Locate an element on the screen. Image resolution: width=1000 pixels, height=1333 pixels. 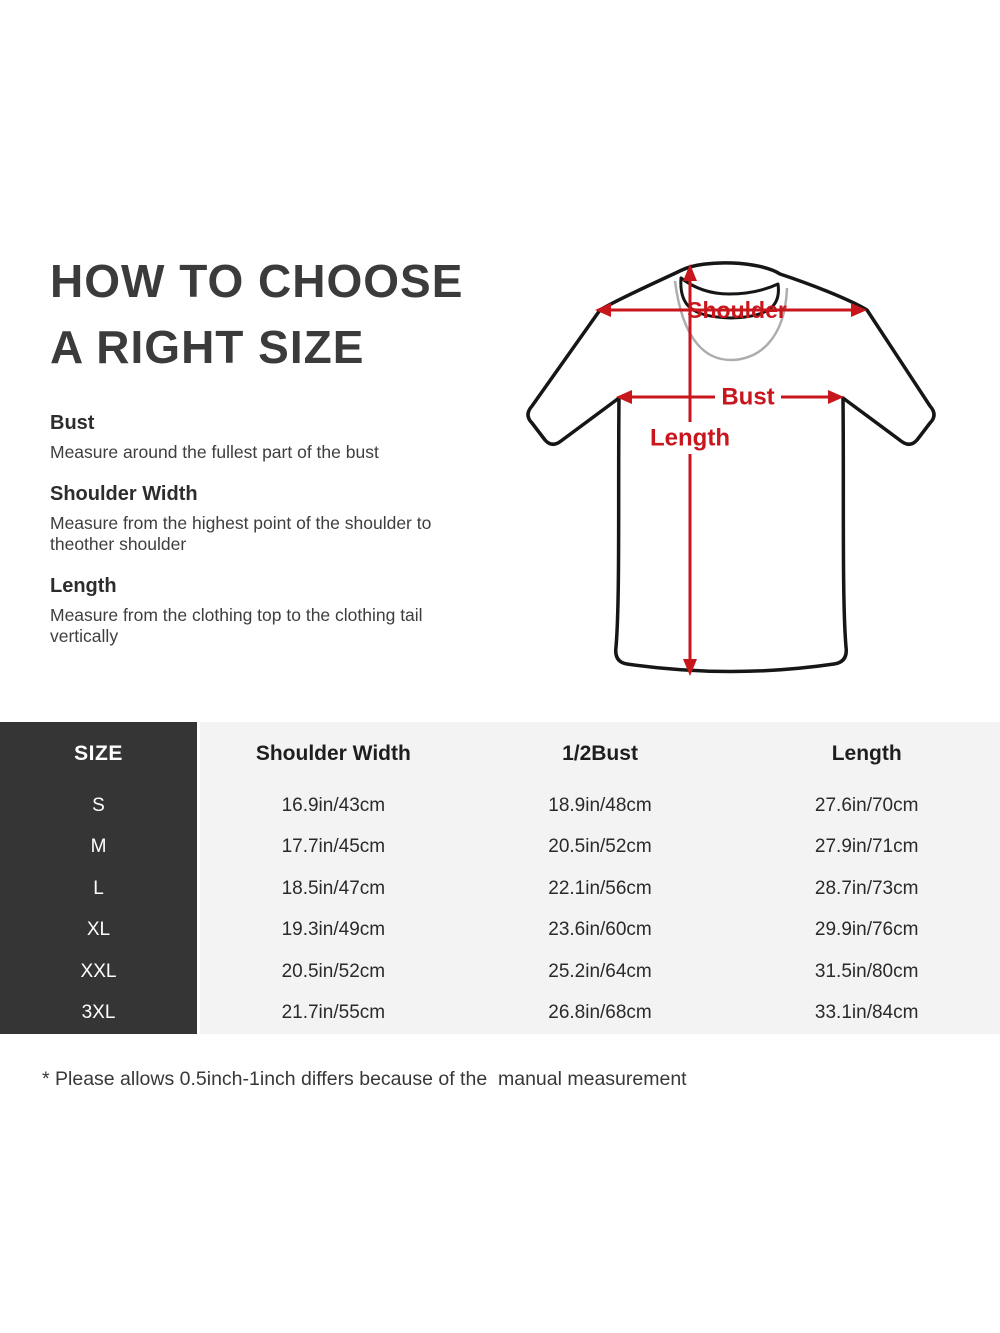
table-cell: 27.6in/70cm is located at coordinates (866, 805).